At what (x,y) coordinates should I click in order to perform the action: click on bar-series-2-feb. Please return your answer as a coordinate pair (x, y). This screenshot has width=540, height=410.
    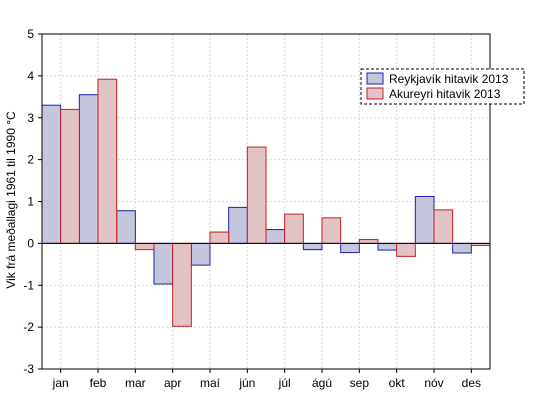
    Looking at the image, I should click on (107, 161).